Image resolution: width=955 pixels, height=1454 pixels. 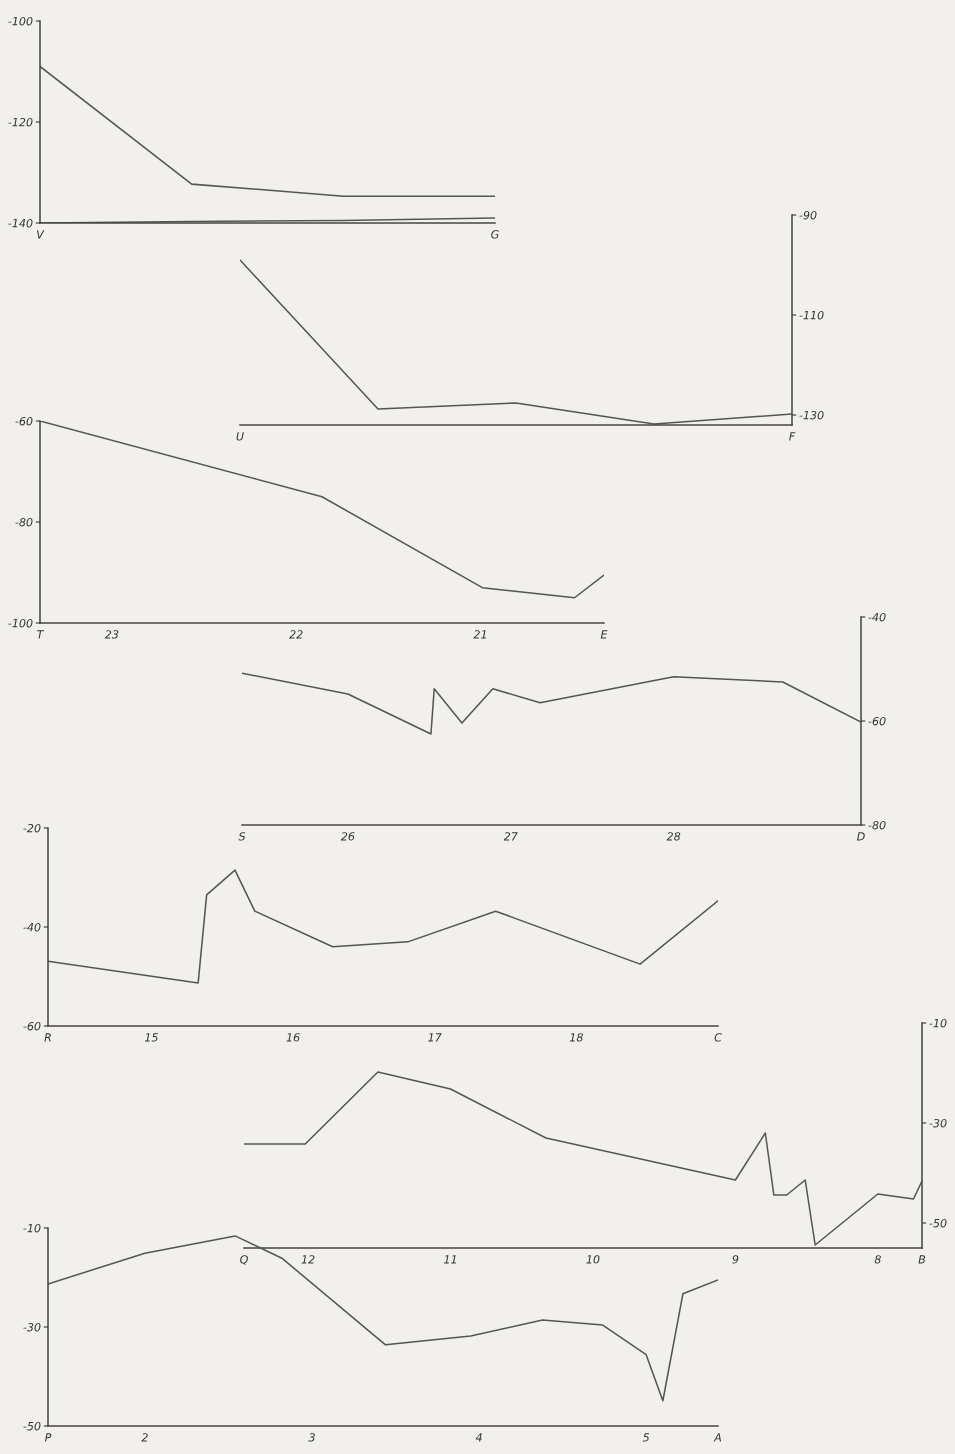 I want to click on x-tick-label: 23, so click(x=111, y=634).